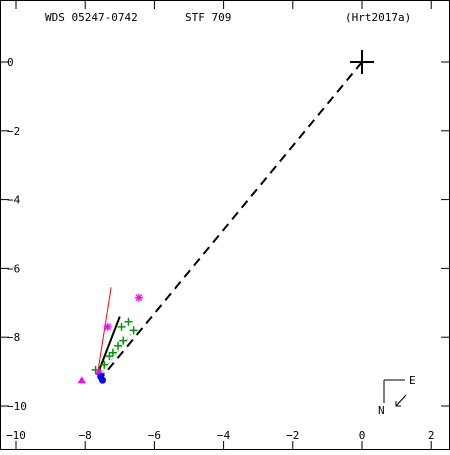  What do you see at coordinates (13, 131) in the screenshot?
I see `y-tick-label: −2` at bounding box center [13, 131].